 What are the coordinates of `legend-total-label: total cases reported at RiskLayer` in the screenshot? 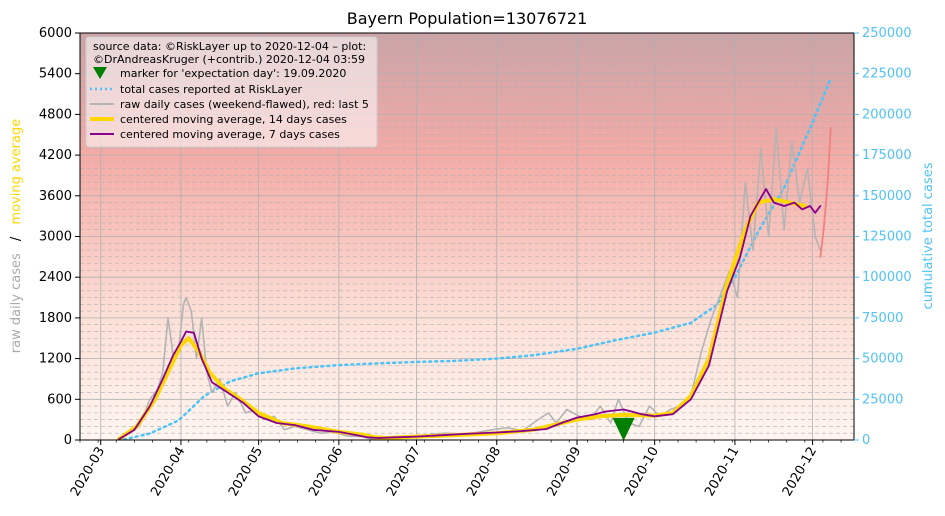 It's located at (211, 89).